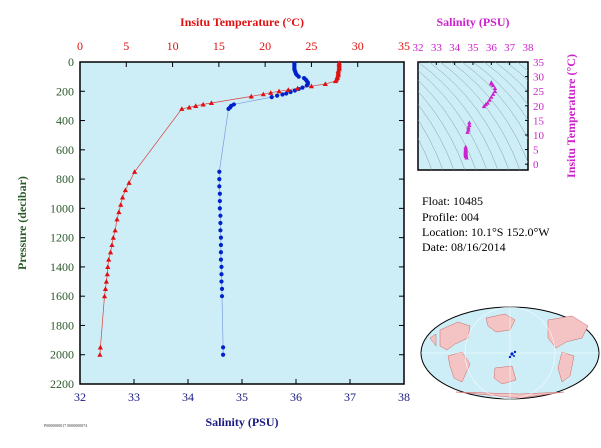 This screenshot has height=448, width=601. What do you see at coordinates (536, 151) in the screenshot?
I see `ts-temperature-tick-label: 5` at bounding box center [536, 151].